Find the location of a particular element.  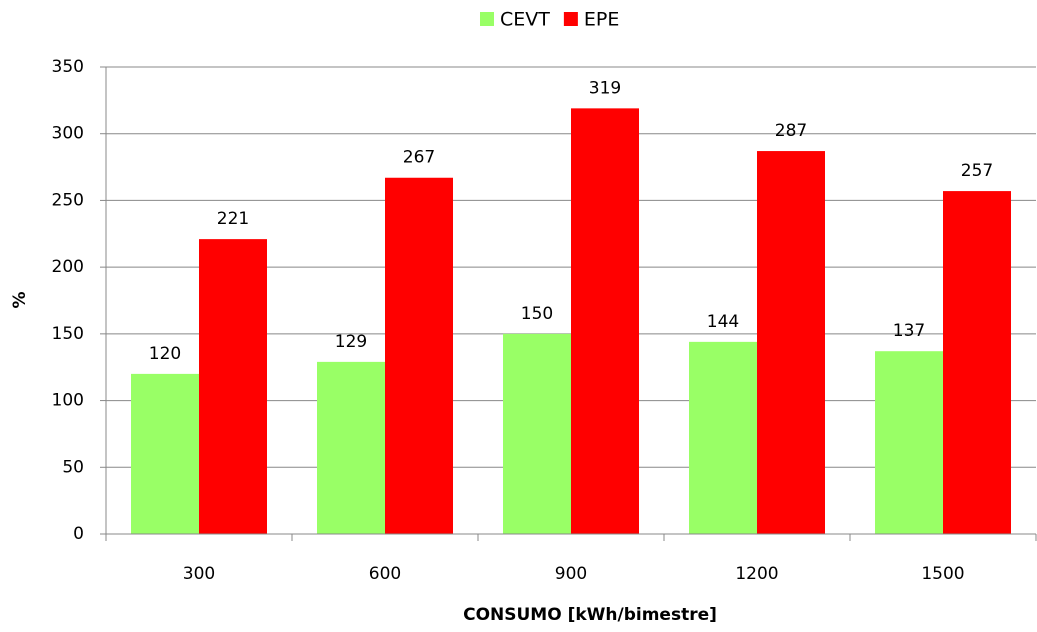

data-label: 150 is located at coordinates (537, 314).